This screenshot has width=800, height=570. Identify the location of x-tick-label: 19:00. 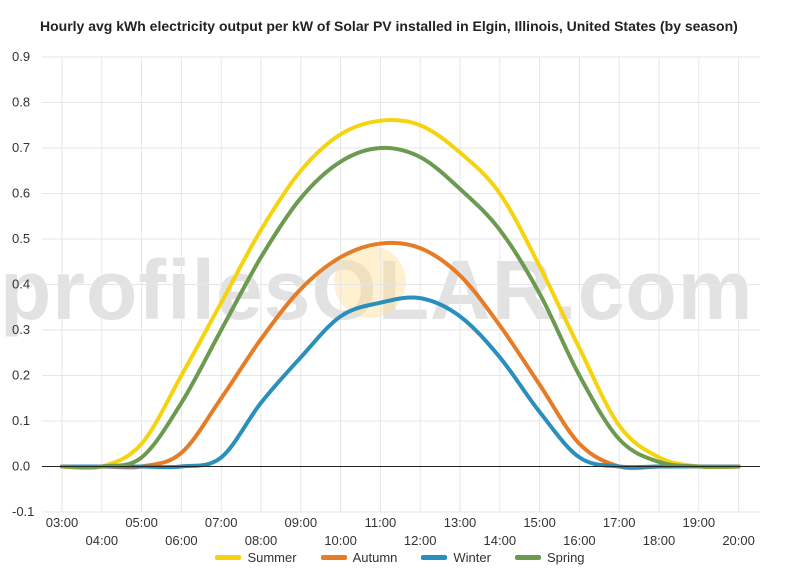
(699, 522).